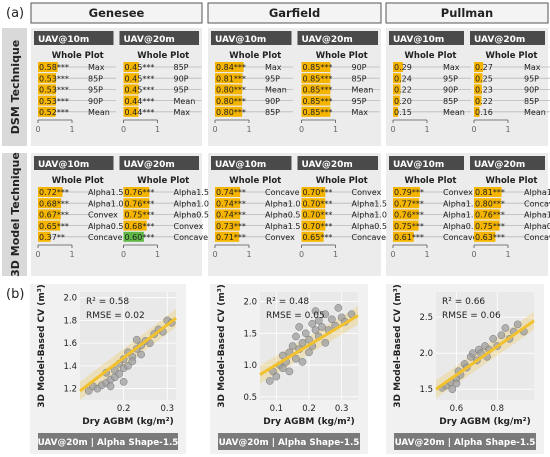  I want to click on bar-category-label: Alpha1.0, so click(105, 203).